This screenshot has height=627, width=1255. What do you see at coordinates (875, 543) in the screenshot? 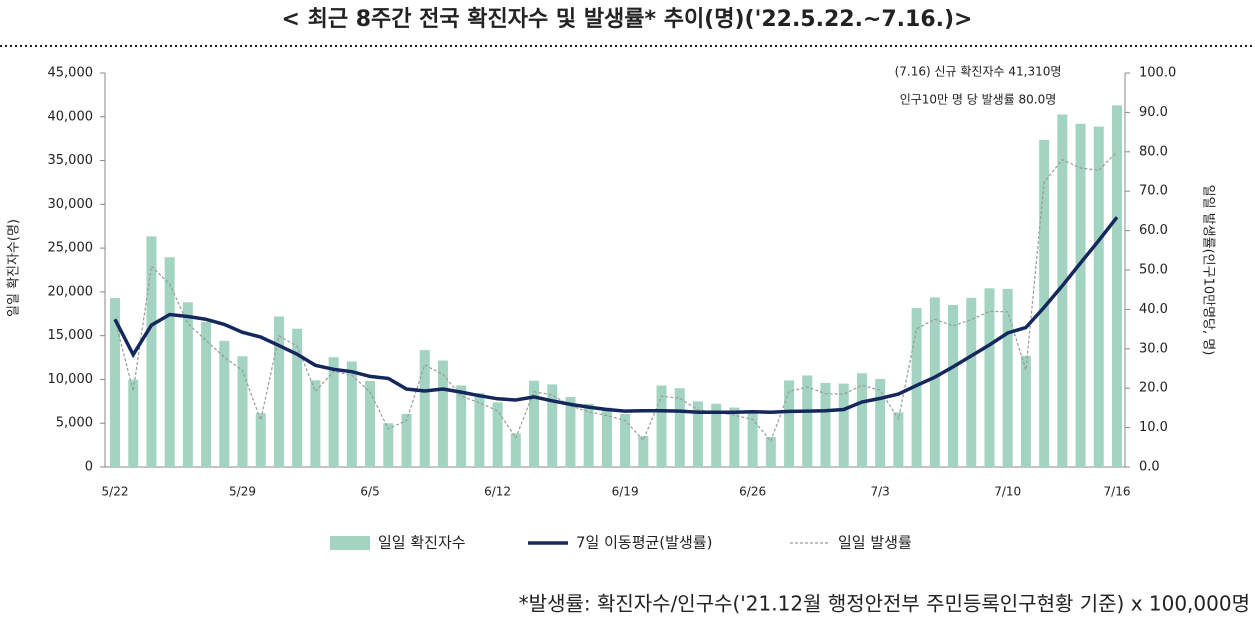
I see `legend-label: 일일 발생률` at bounding box center [875, 543].